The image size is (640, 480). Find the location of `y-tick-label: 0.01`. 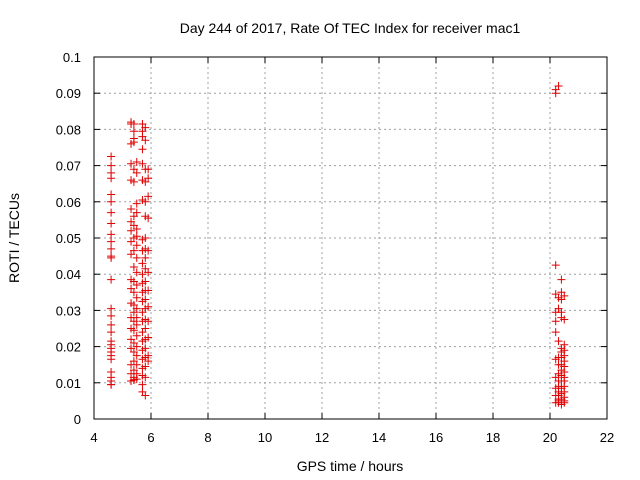

y-tick-label: 0.01 is located at coordinates (68, 383).